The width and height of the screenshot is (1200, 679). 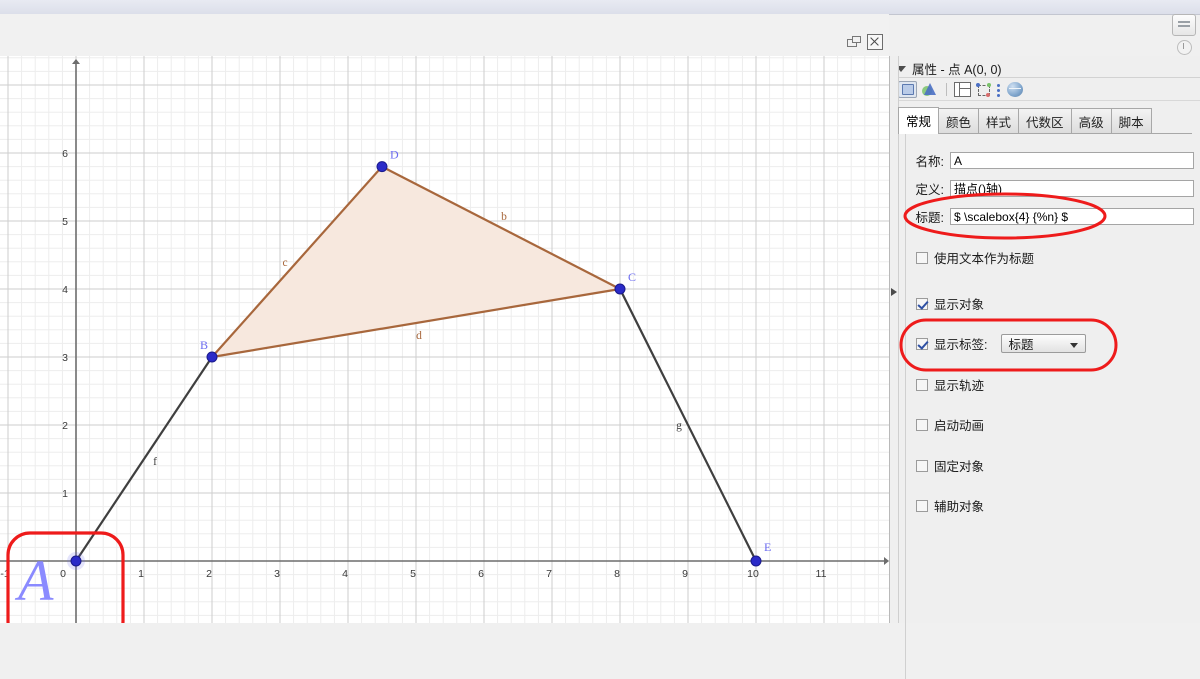 What do you see at coordinates (1184, 47) in the screenshot?
I see `info-icon` at bounding box center [1184, 47].